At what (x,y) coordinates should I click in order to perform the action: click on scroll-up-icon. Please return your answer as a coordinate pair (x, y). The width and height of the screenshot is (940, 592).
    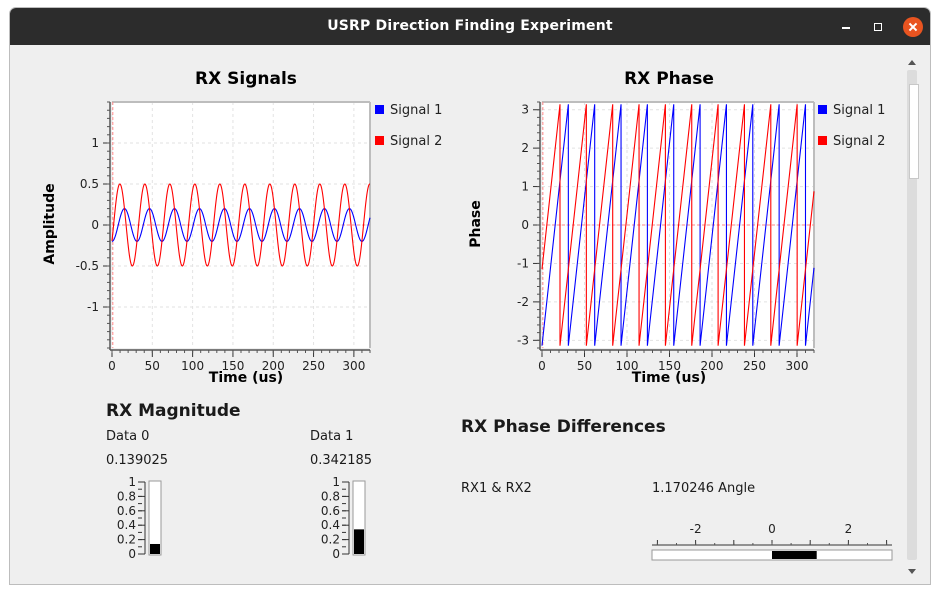
    Looking at the image, I should click on (912, 62).